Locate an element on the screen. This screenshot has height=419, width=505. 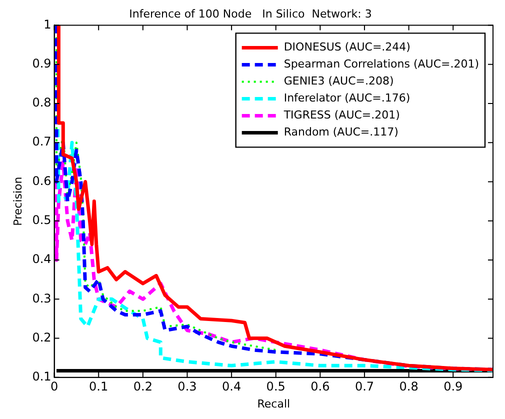
y-tick-label: 0.6 is located at coordinates (42, 181).